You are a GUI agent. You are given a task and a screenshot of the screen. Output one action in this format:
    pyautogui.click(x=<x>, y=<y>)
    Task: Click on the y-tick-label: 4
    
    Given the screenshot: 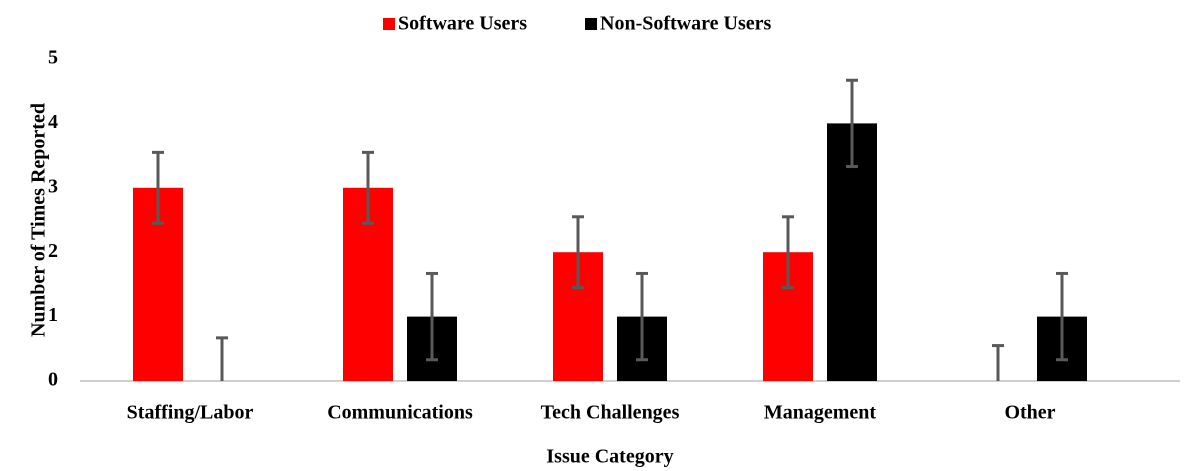 What is the action you would take?
    pyautogui.click(x=53, y=122)
    